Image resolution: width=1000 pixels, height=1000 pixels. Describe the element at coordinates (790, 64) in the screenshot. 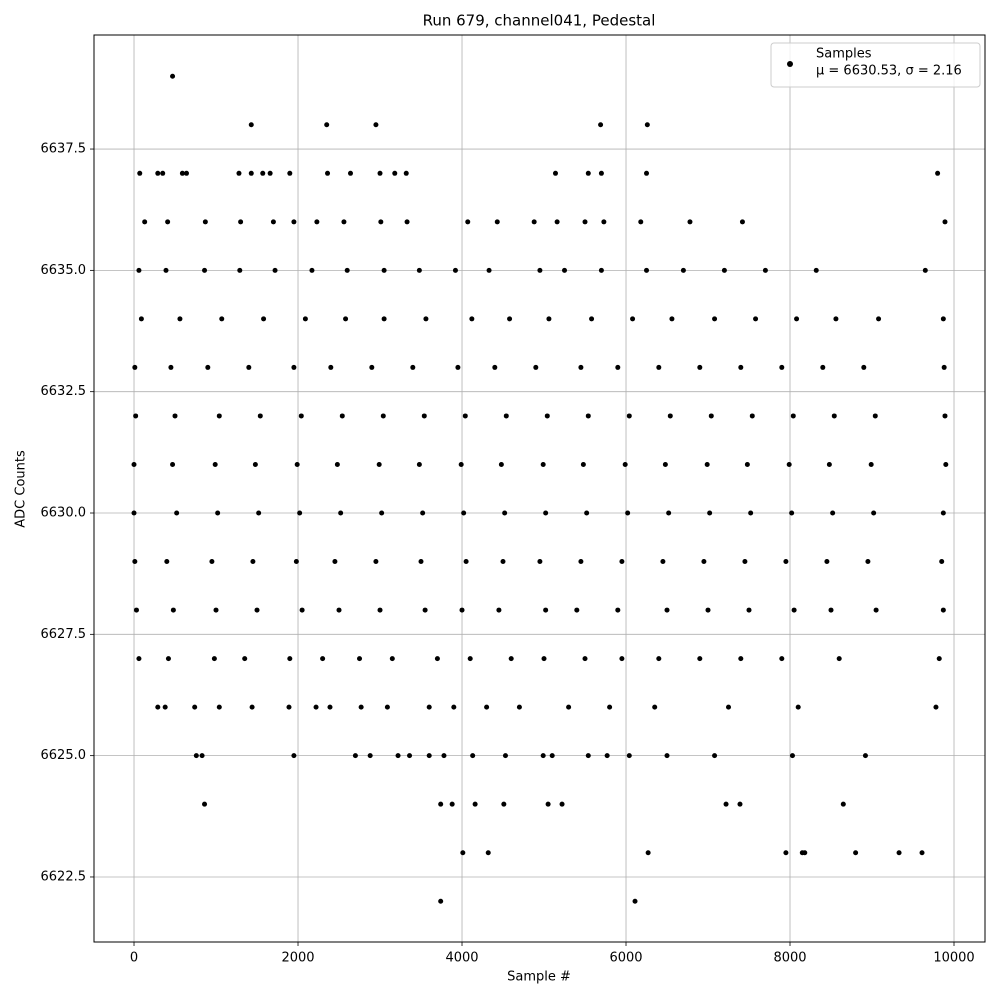

I see `legend-marker` at that location.